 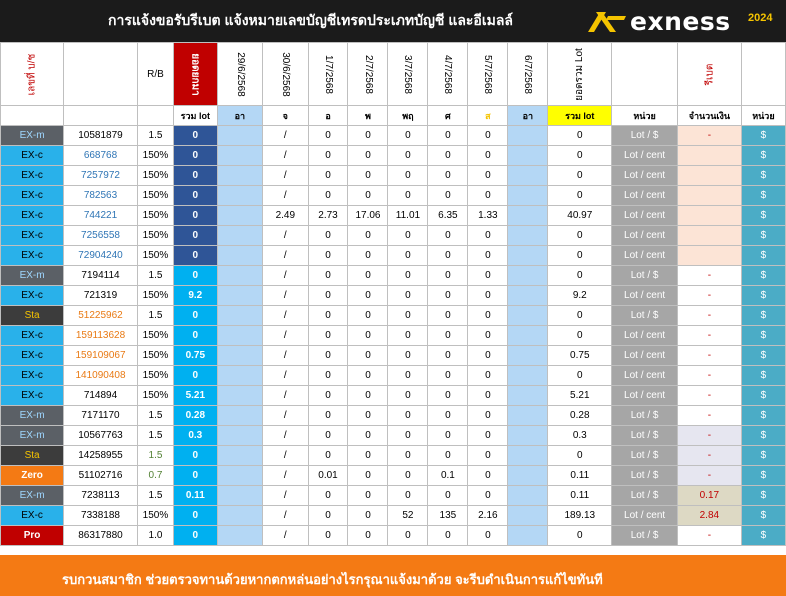 What do you see at coordinates (448, 475) in the screenshot?
I see `daily-lot-cell: 0.1` at bounding box center [448, 475].